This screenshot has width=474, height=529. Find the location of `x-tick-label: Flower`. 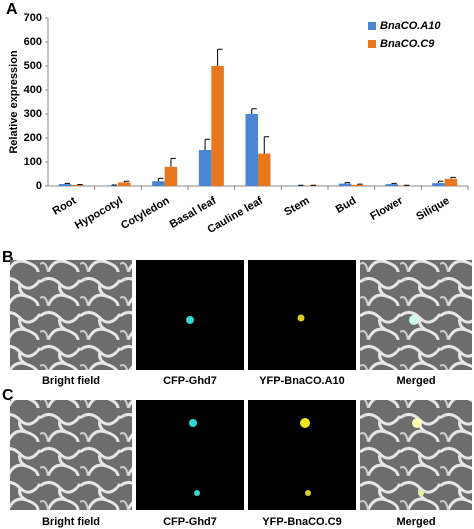

x-tick-label: Flower is located at coordinates (386, 208).